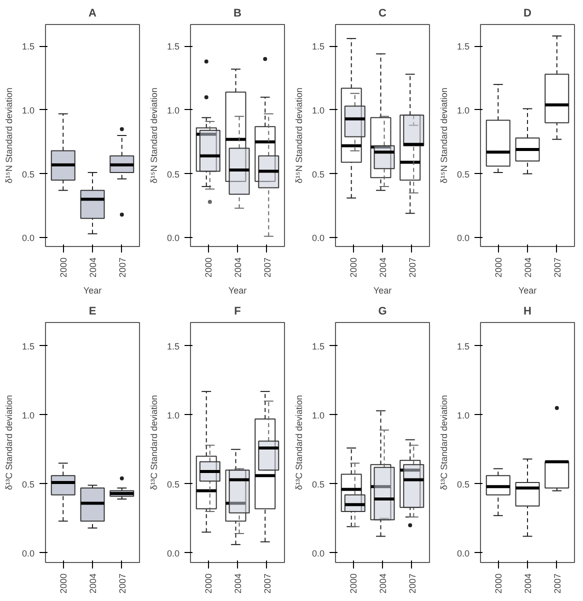  What do you see at coordinates (382, 312) in the screenshot?
I see `chart-title: G` at bounding box center [382, 312].